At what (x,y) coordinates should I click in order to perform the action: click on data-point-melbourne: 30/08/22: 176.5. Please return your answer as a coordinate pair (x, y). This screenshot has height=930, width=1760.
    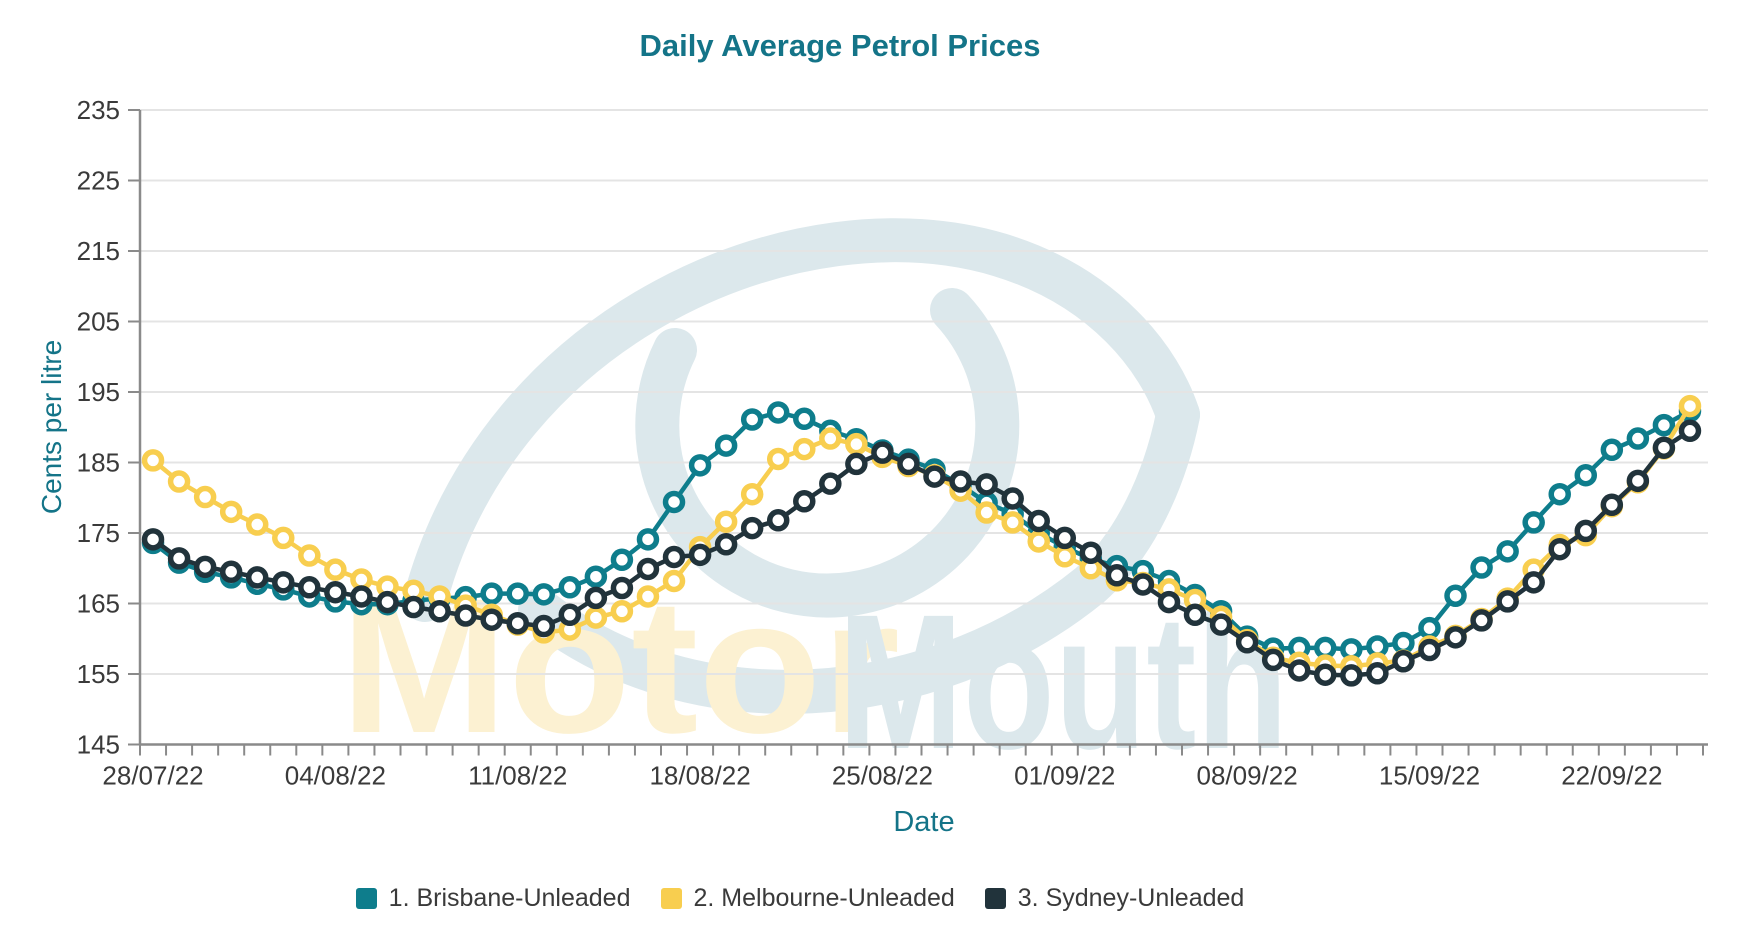
    Looking at the image, I should click on (1012, 522).